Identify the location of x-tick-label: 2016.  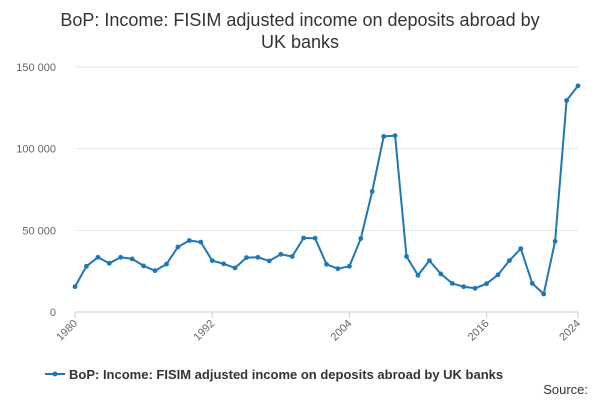
(479, 331).